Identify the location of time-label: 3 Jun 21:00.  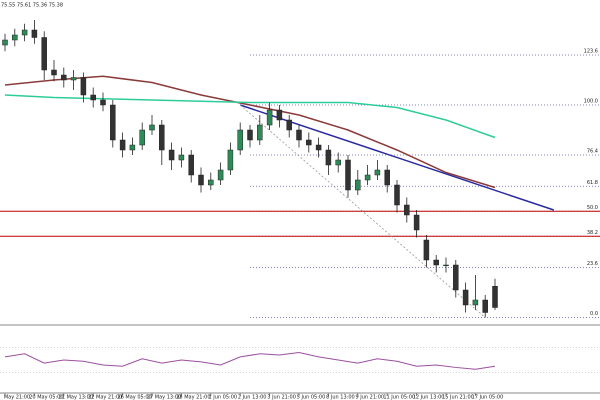
(281, 397).